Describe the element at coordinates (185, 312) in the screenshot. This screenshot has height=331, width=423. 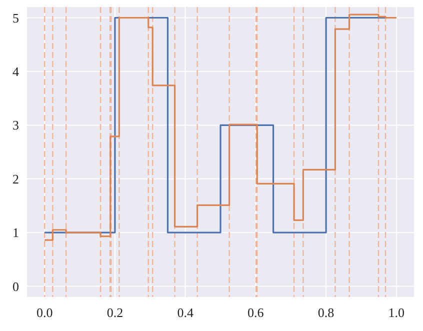
I see `x-tick-label: 0.4` at that location.